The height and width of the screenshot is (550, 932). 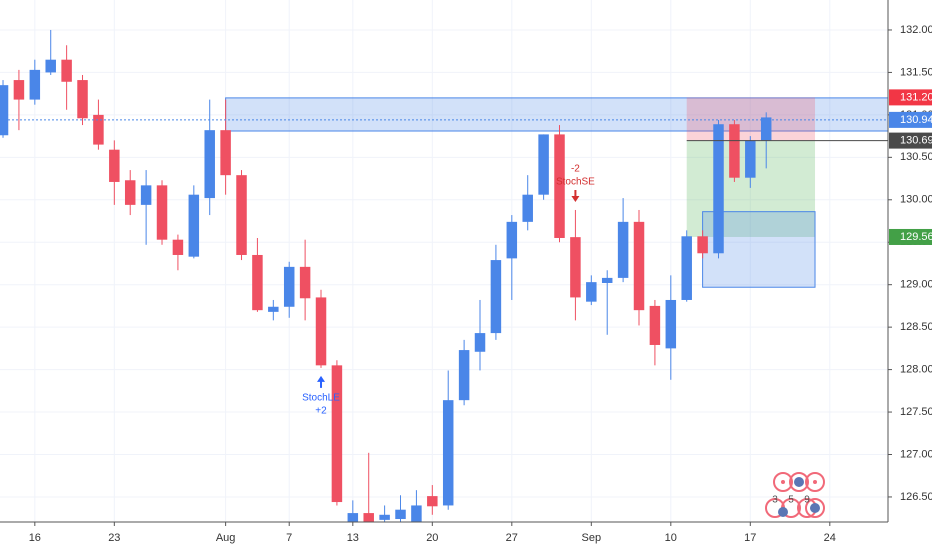 What do you see at coordinates (775, 500) in the screenshot?
I see `logo-number: 3` at bounding box center [775, 500].